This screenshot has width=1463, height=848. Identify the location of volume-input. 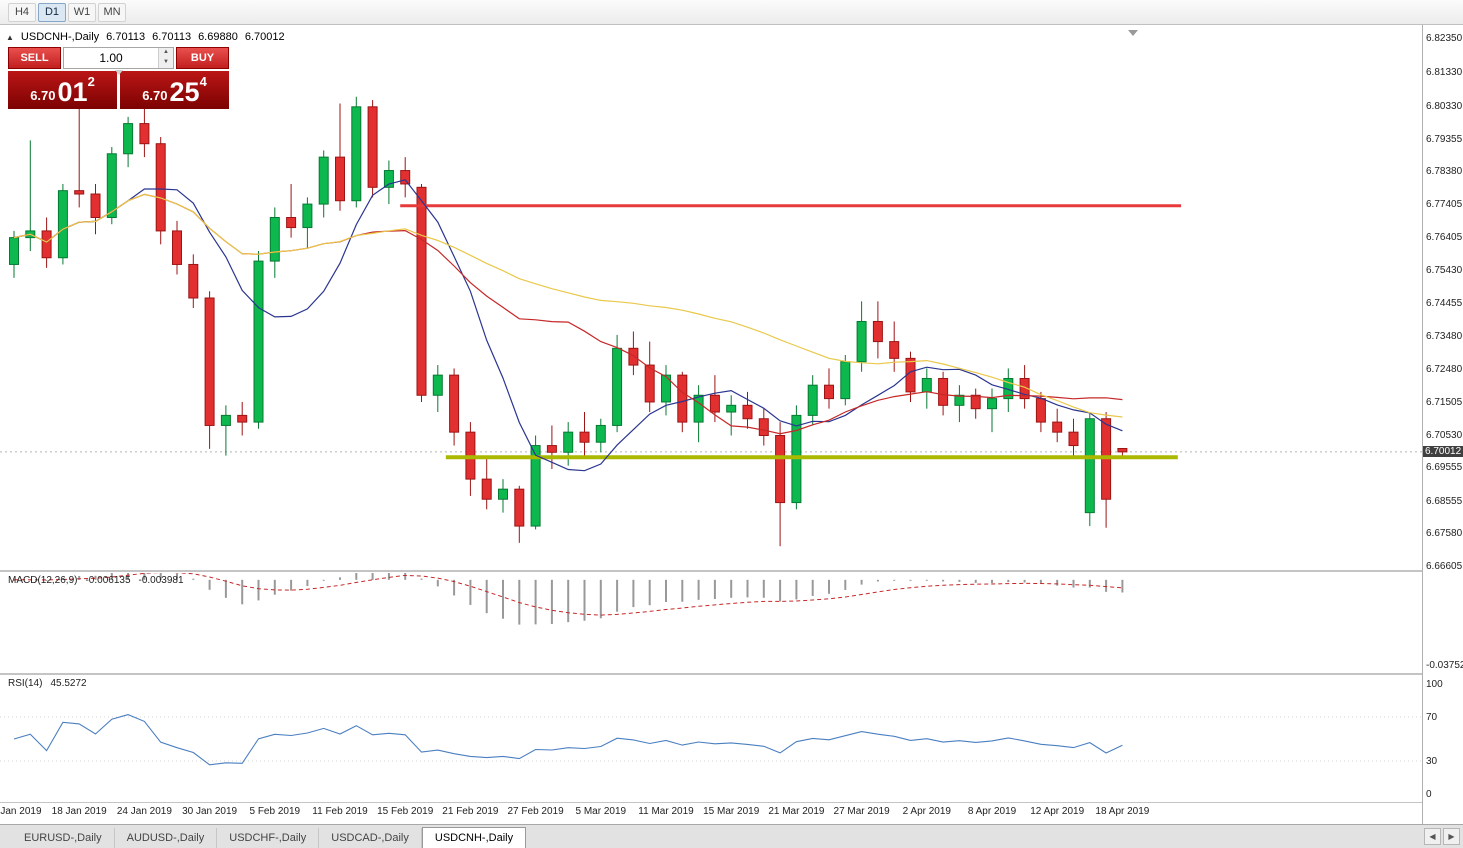
(111, 58).